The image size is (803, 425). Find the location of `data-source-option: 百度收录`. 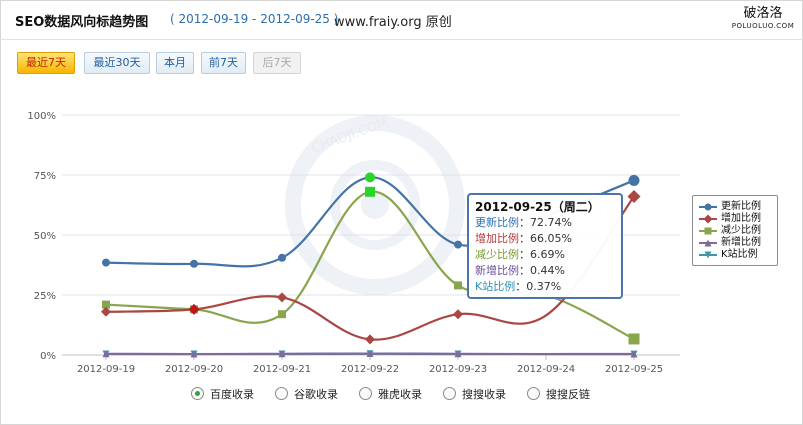

data-source-option: 百度收录 is located at coordinates (230, 394).